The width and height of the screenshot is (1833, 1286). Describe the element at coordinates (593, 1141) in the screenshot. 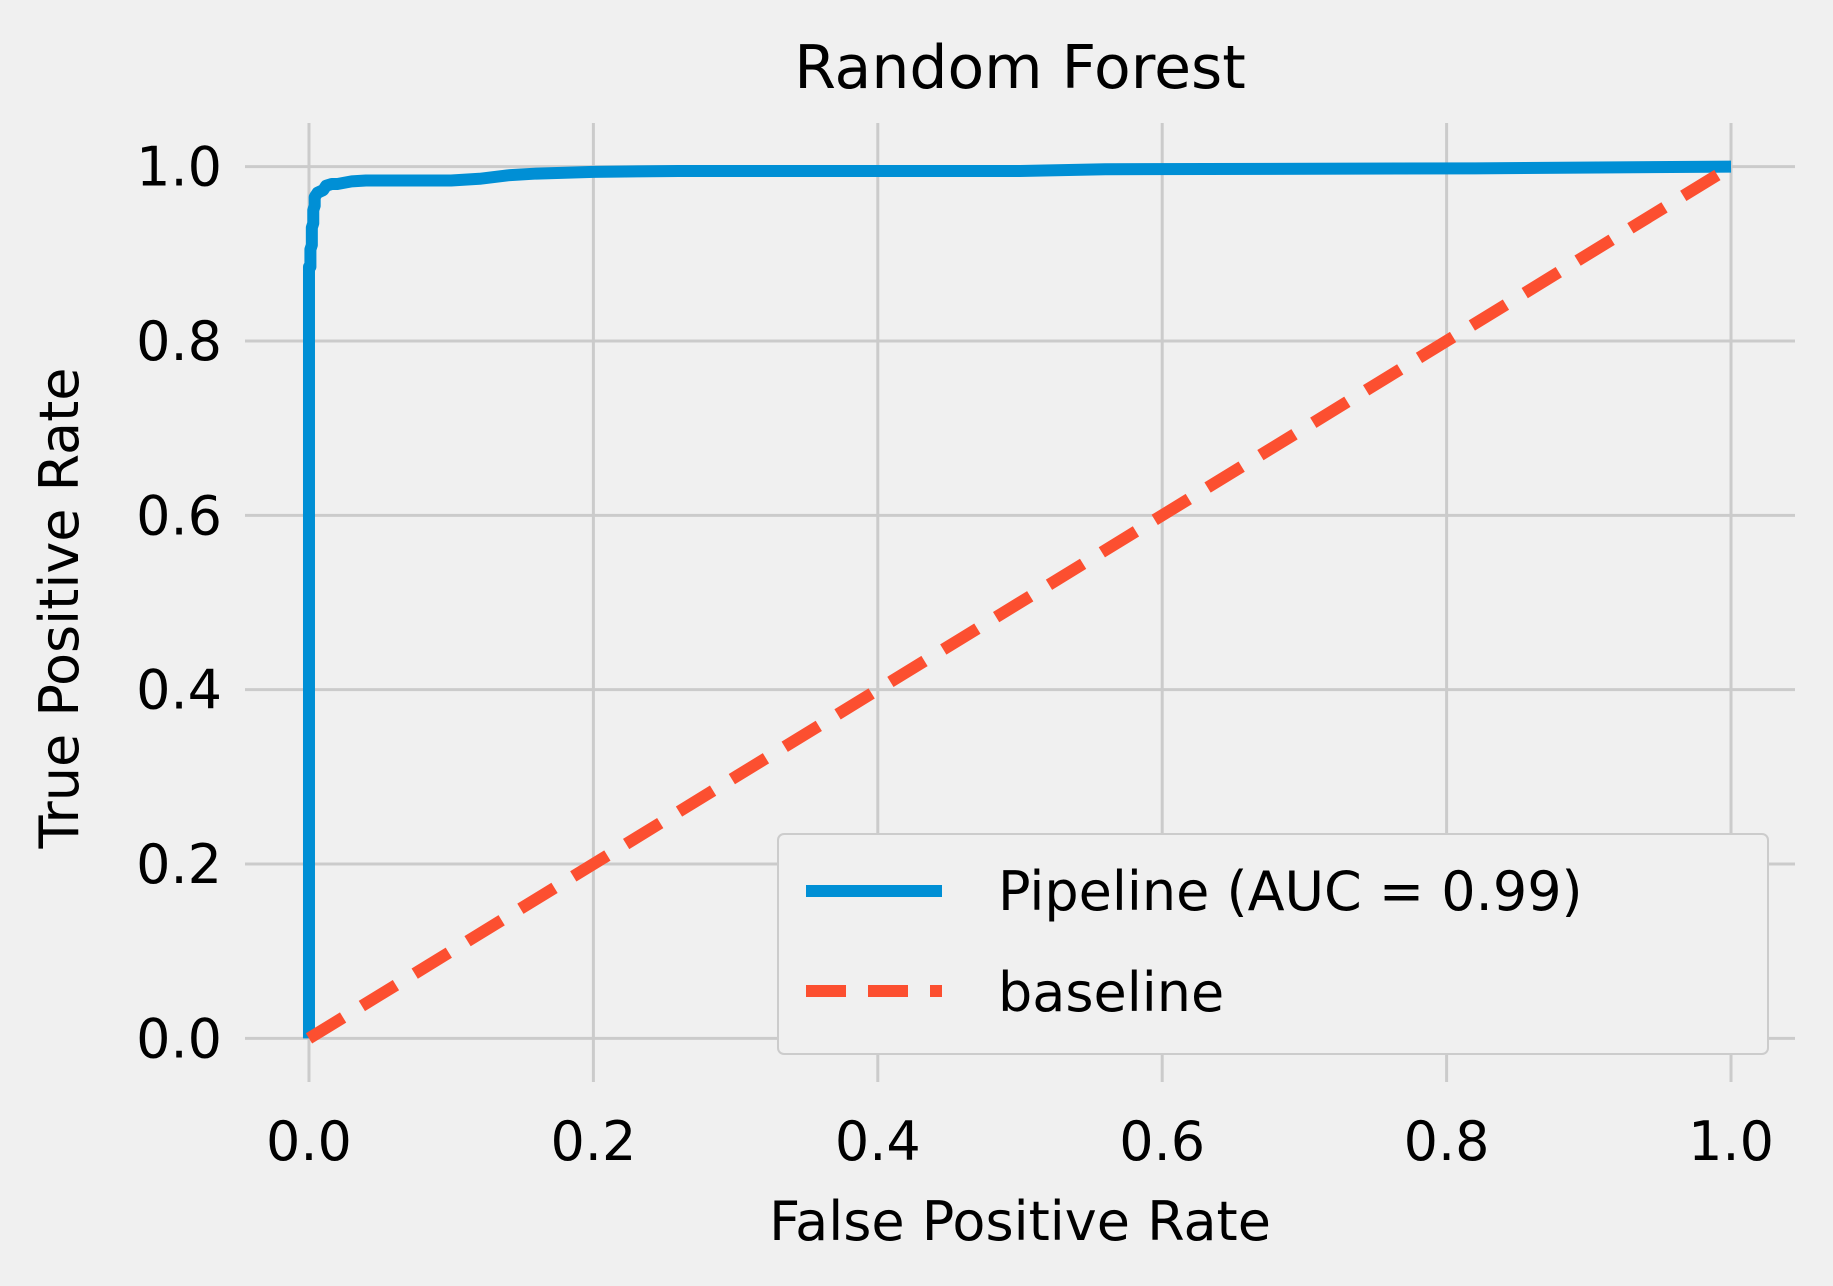

I see `x-tick-label: 0.2` at that location.